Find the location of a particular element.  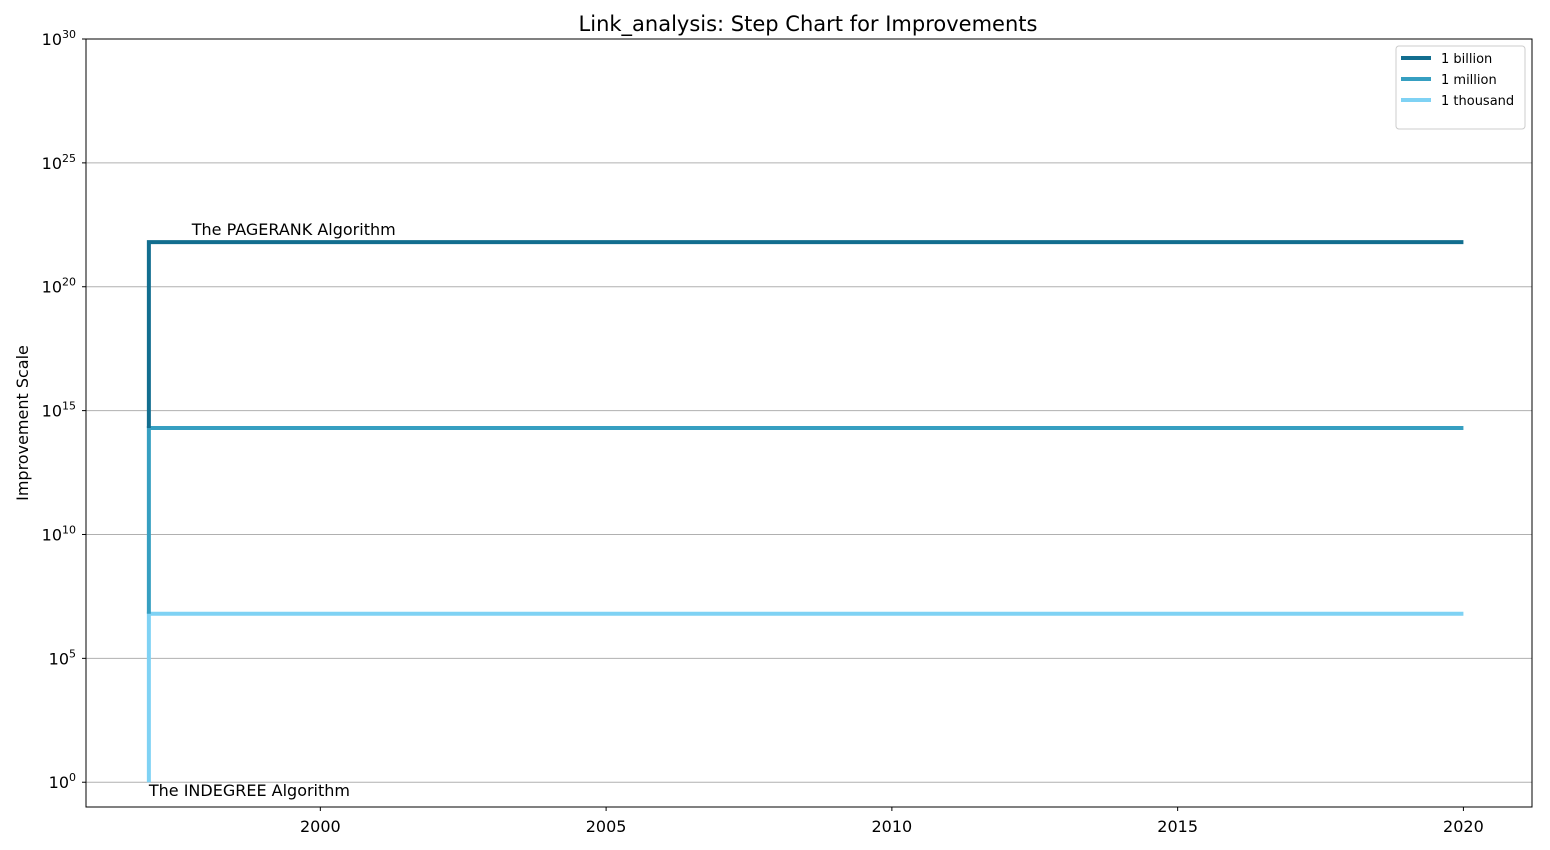

legend: 1 billion 1 million 1 thousand is located at coordinates (1460, 87).